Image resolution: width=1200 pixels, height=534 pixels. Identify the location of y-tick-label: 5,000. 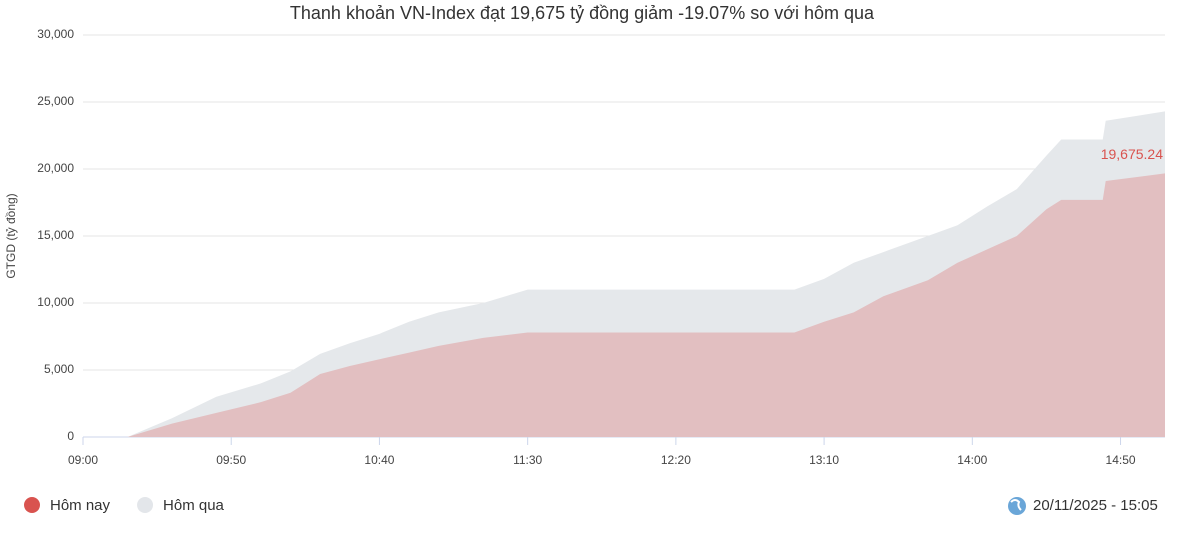
(59, 369).